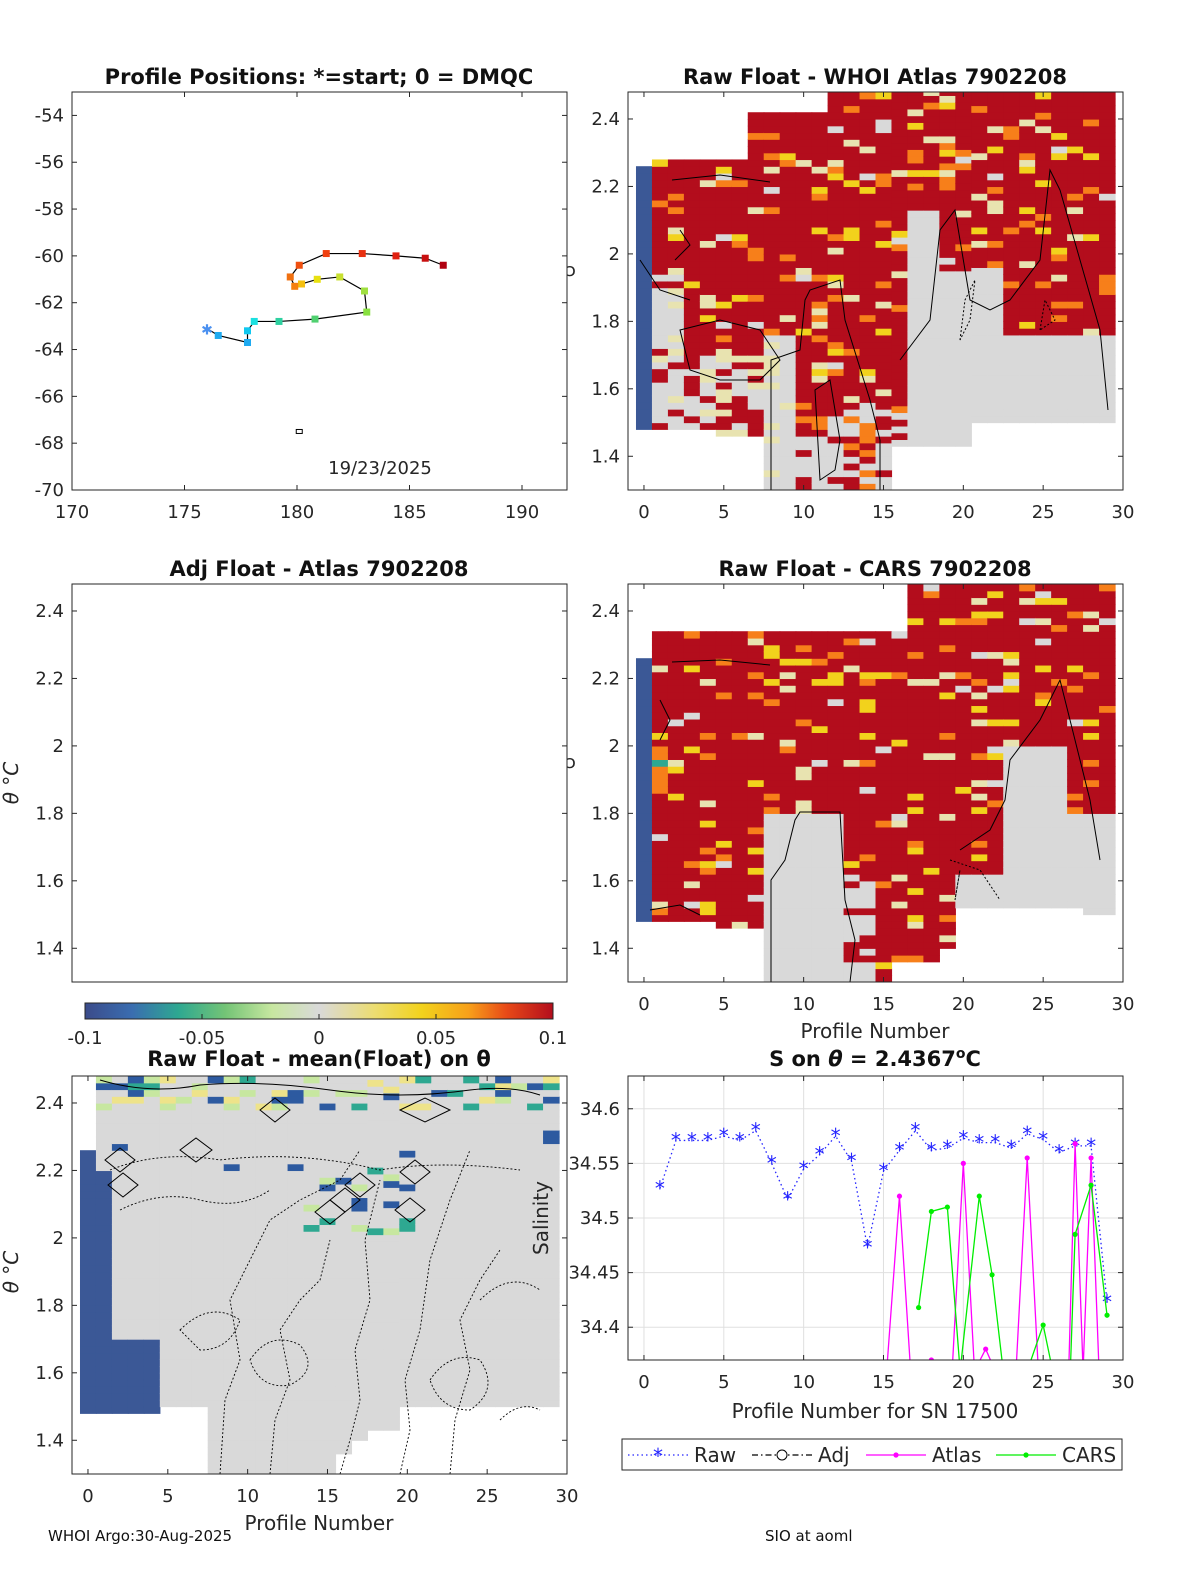  What do you see at coordinates (874, 329) in the screenshot?
I see `raw-whoi-contours` at bounding box center [874, 329].